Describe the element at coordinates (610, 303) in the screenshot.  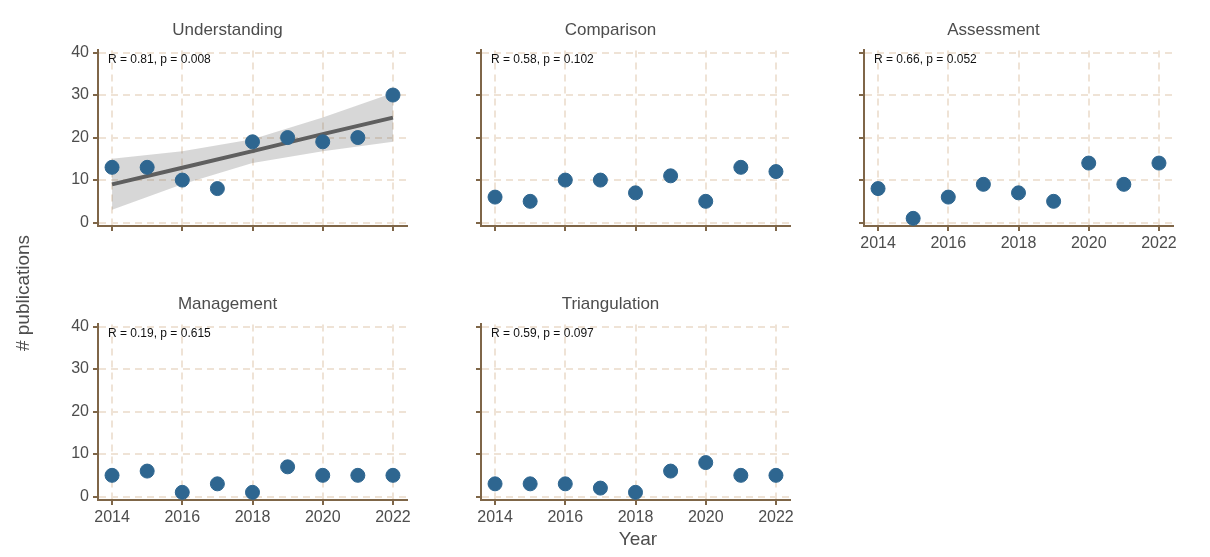
I see `chart-title: Triangulation` at that location.